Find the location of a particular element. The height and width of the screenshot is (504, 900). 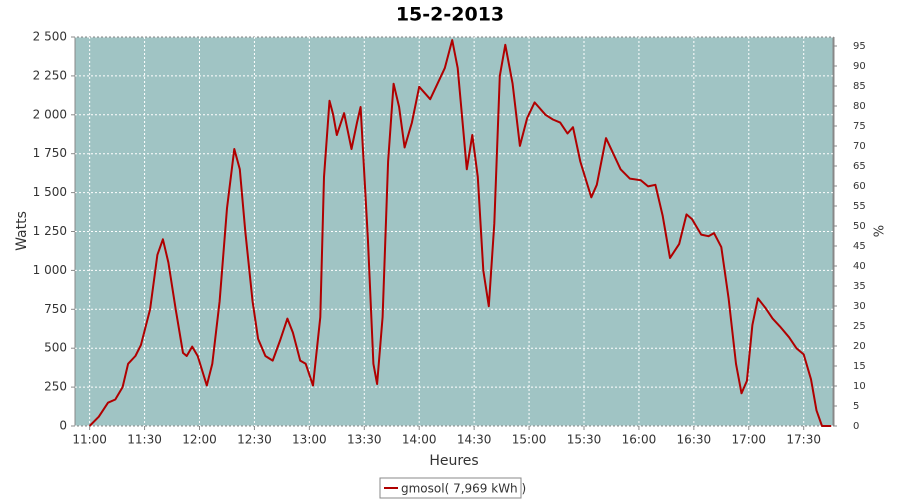

y-tick-label: 750 is located at coordinates (55, 309).